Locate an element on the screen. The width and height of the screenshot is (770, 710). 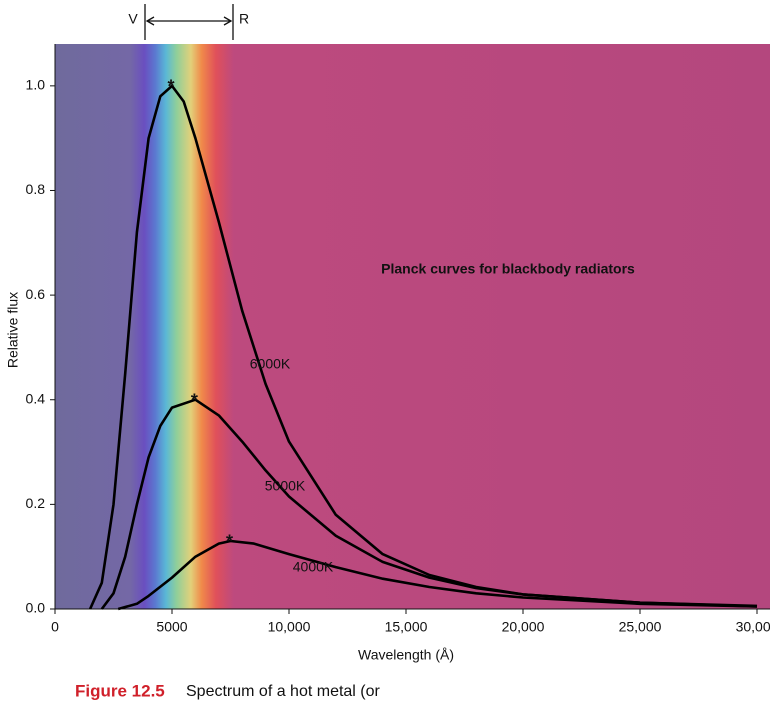
x-tick-label: 10,000 is located at coordinates (289, 627).